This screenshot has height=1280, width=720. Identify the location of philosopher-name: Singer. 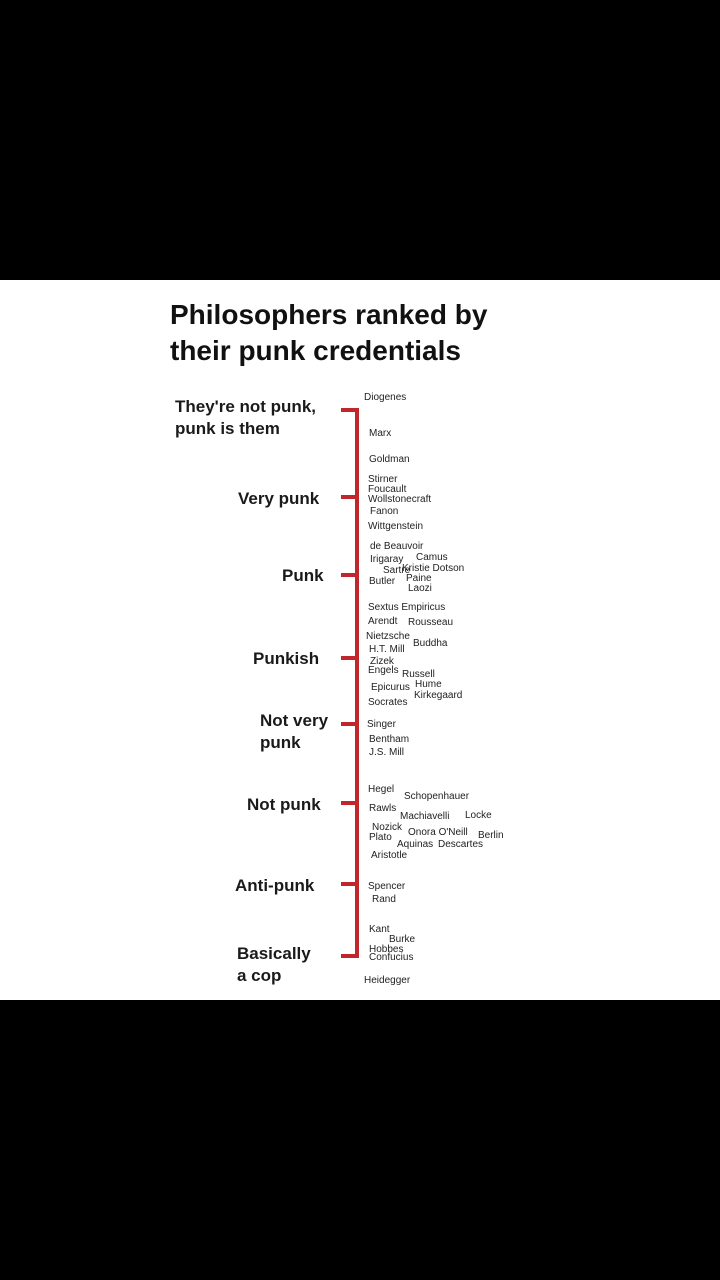
(382, 724).